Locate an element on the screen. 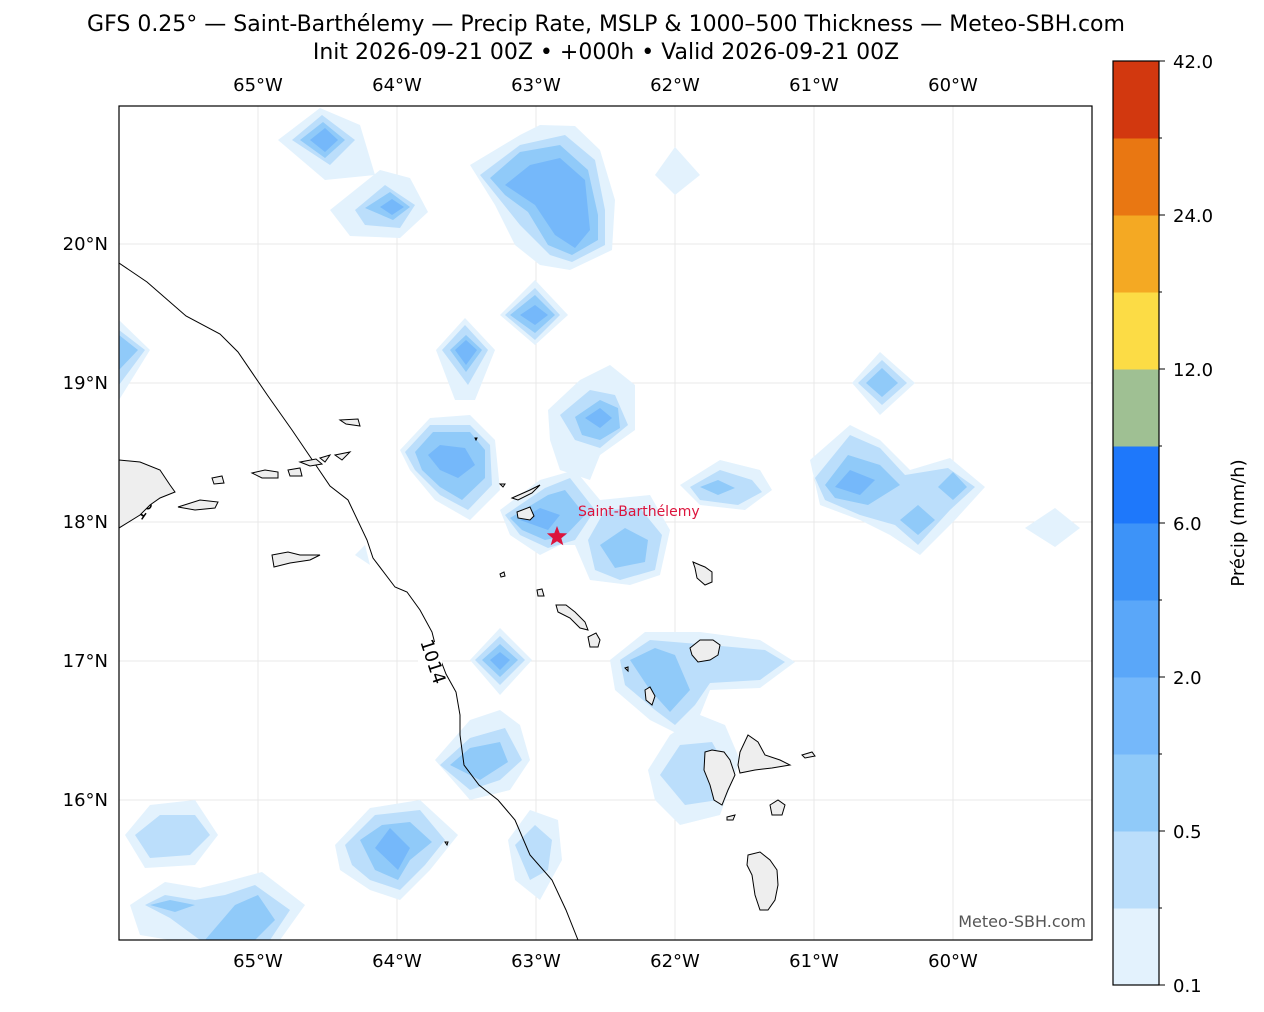 Image resolution: width=1264 pixels, height=1012 pixels. colorbar-tick-label: 12.0 is located at coordinates (1193, 370).